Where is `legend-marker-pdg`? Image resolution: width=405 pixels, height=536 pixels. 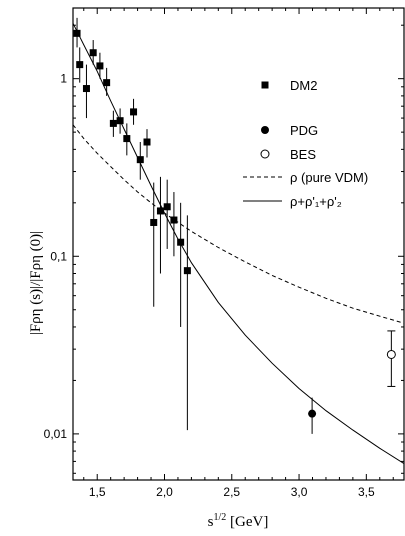
legend-marker-pdg is located at coordinates (265, 130).